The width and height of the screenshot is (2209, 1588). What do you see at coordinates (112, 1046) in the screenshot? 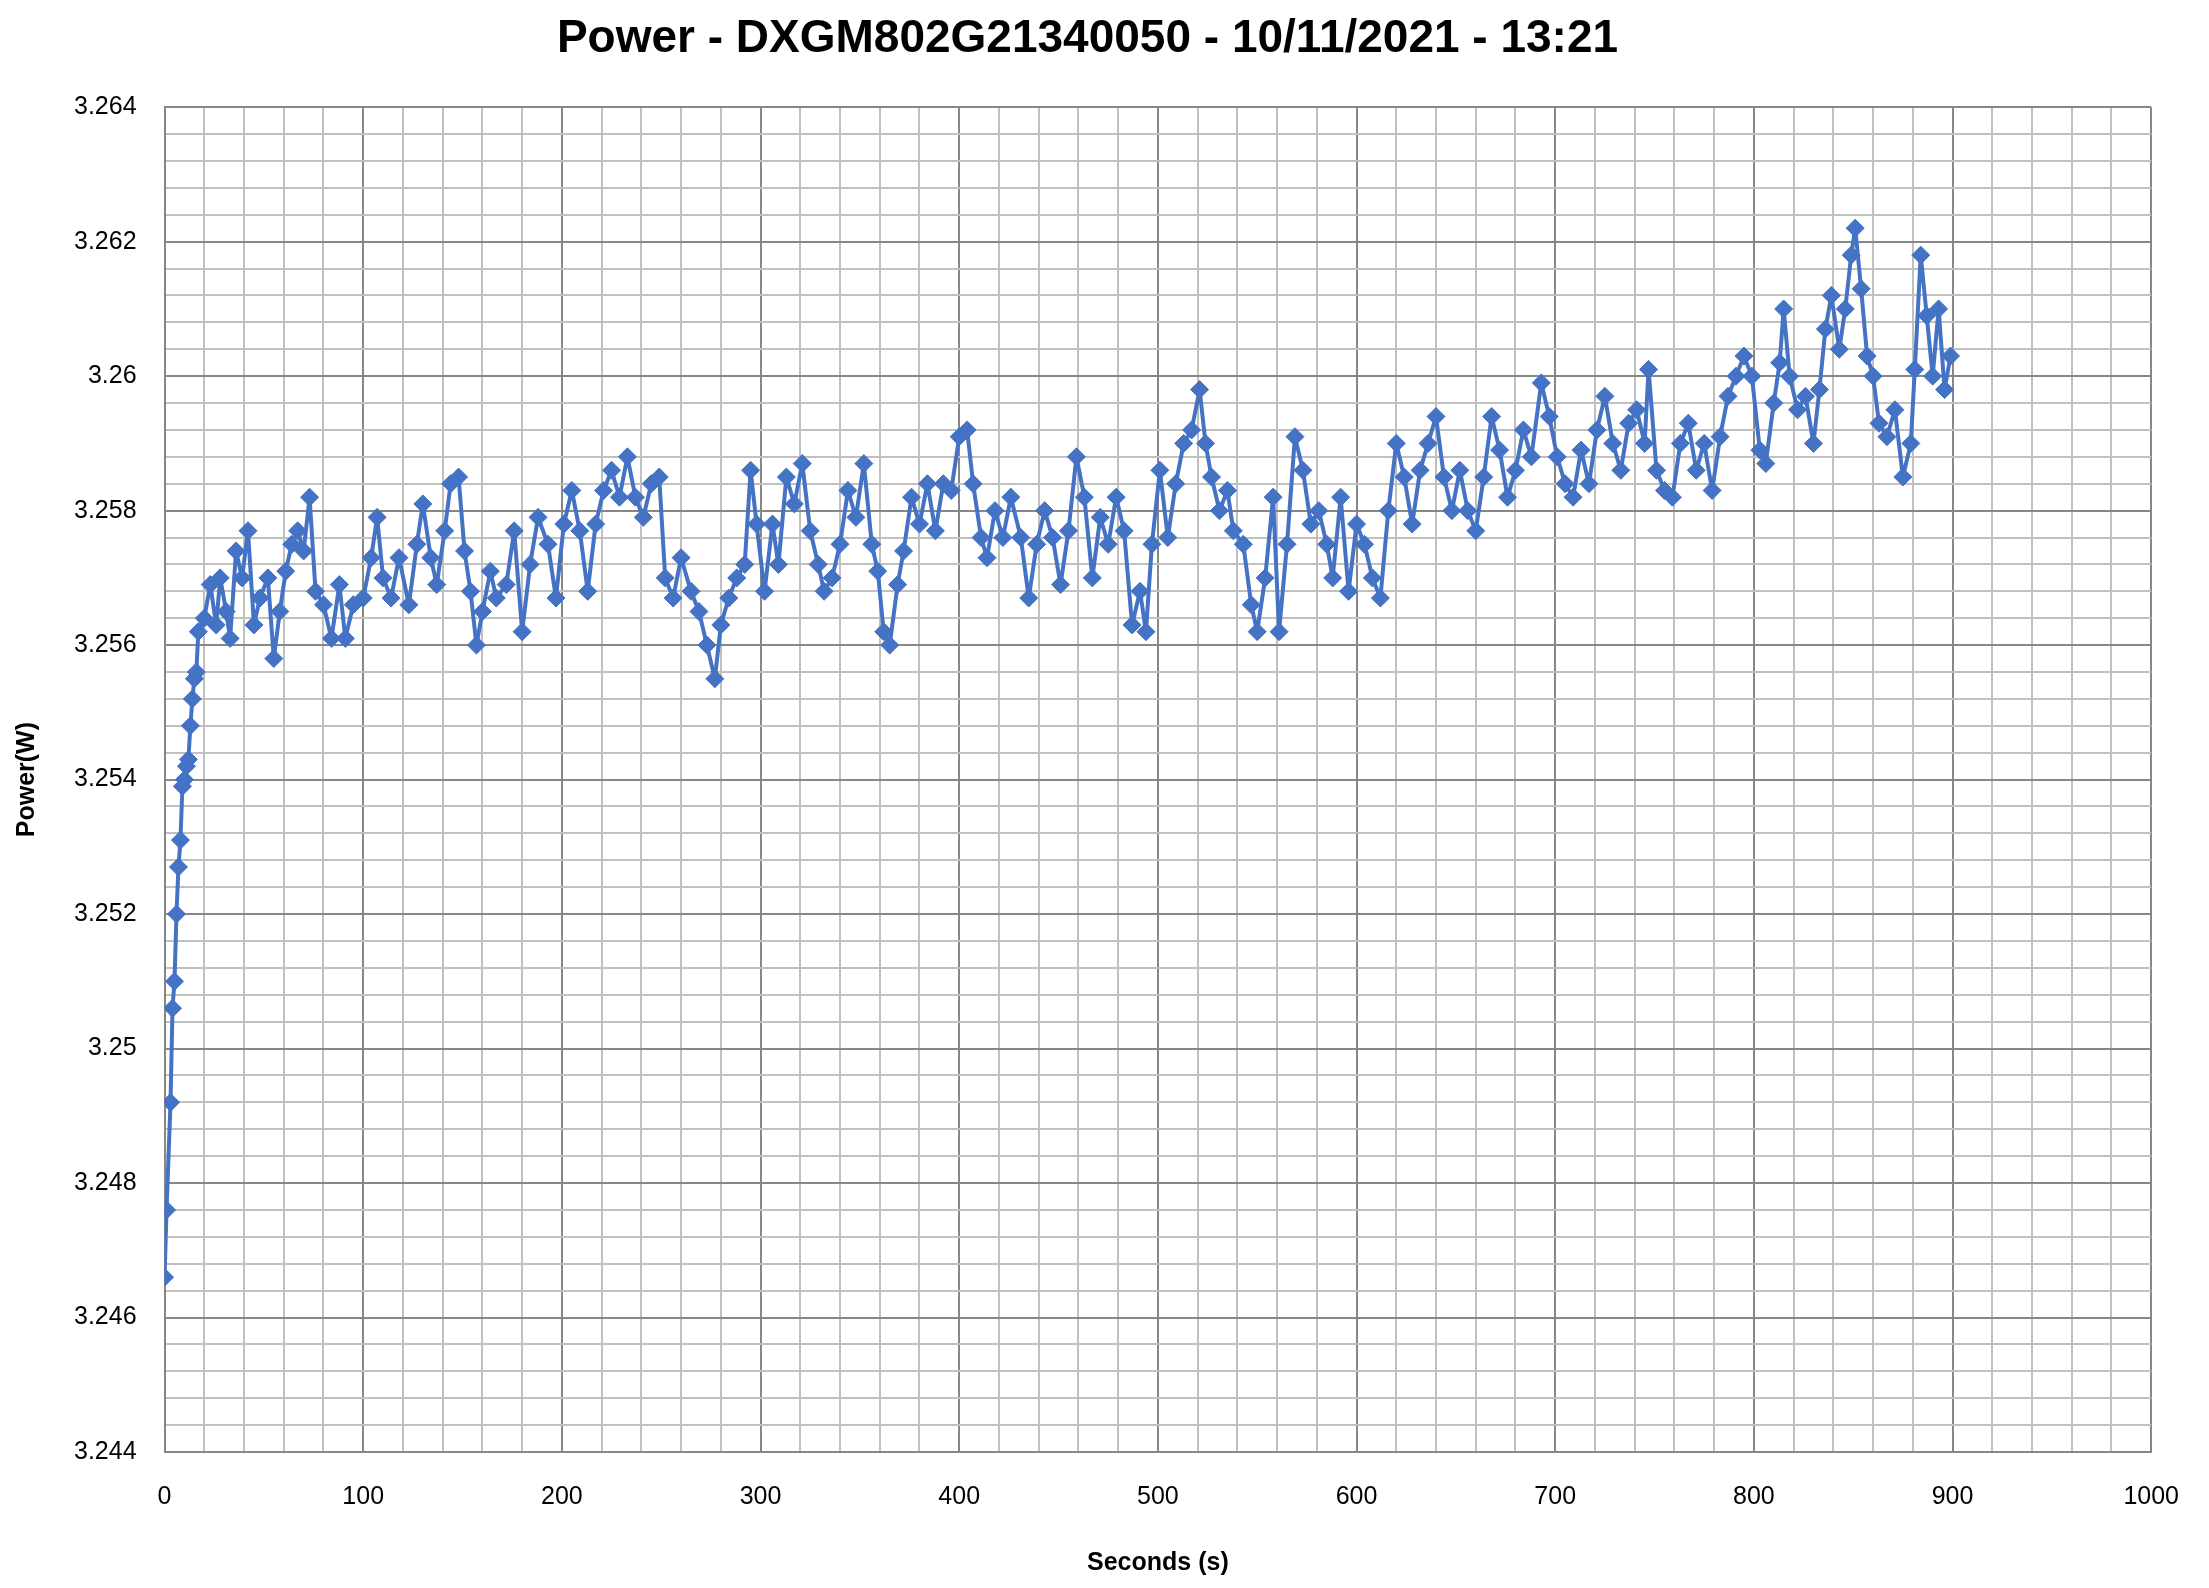
I see `y-tick-label: 3.25` at bounding box center [112, 1046].